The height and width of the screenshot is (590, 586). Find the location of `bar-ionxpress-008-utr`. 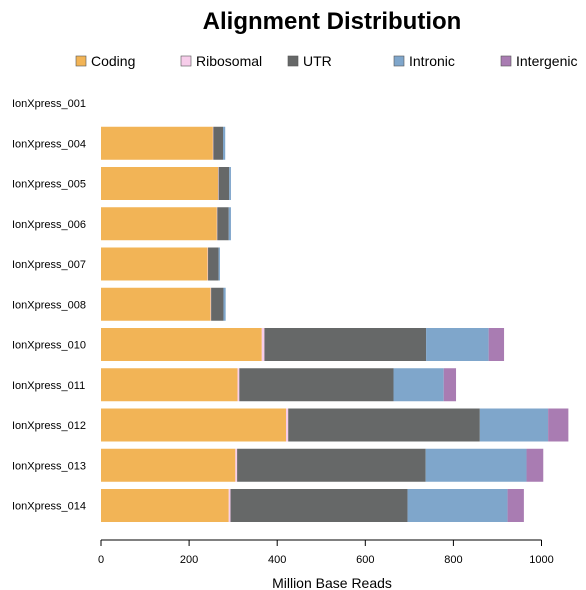

bar-ionxpress-008-utr is located at coordinates (217, 304).